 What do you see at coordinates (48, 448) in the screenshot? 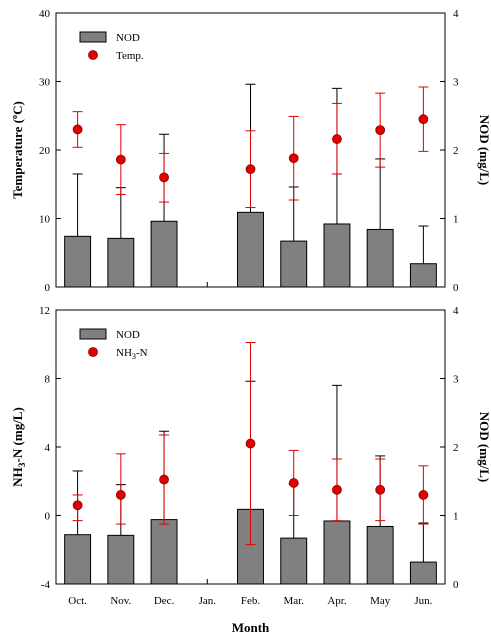
I see `left-y-tick-label: 4` at bounding box center [48, 448].